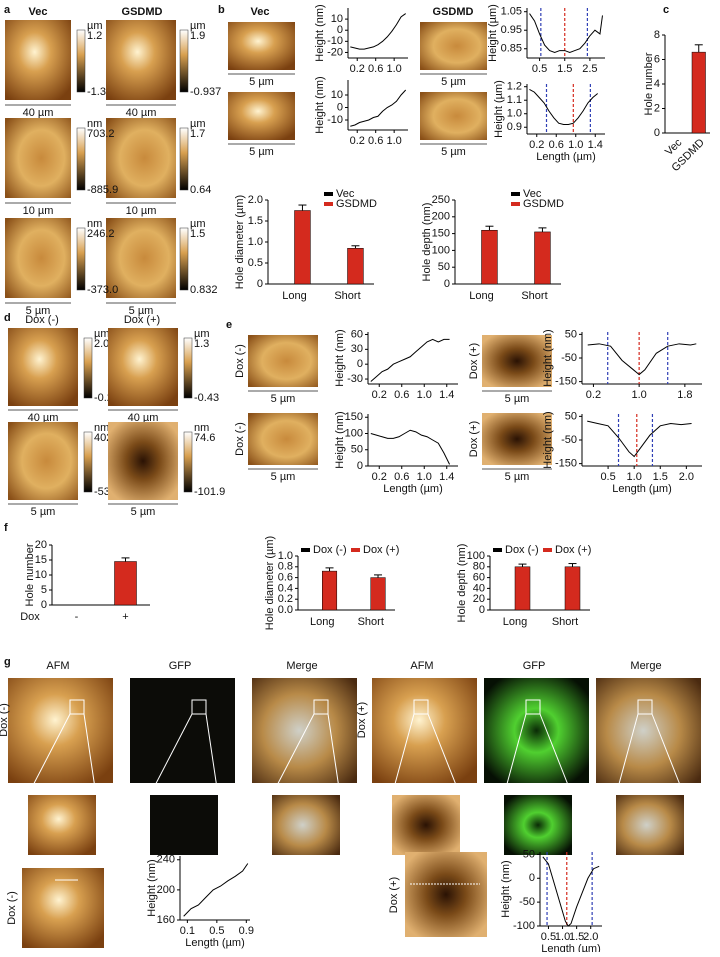  Describe the element at coordinates (6, 528) in the screenshot. I see `panel-letter: f` at that location.